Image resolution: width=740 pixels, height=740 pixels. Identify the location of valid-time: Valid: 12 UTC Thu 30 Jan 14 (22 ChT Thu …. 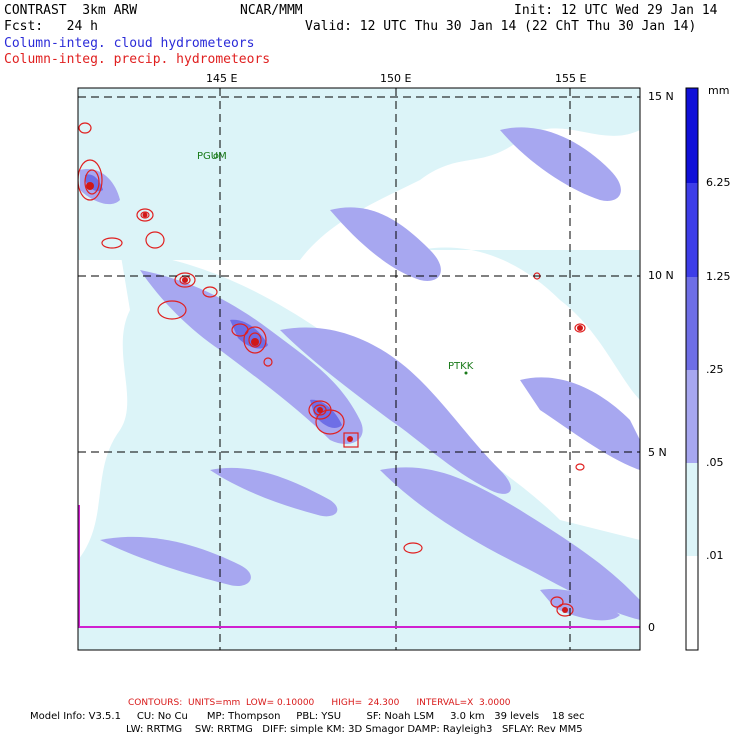
(501, 26).